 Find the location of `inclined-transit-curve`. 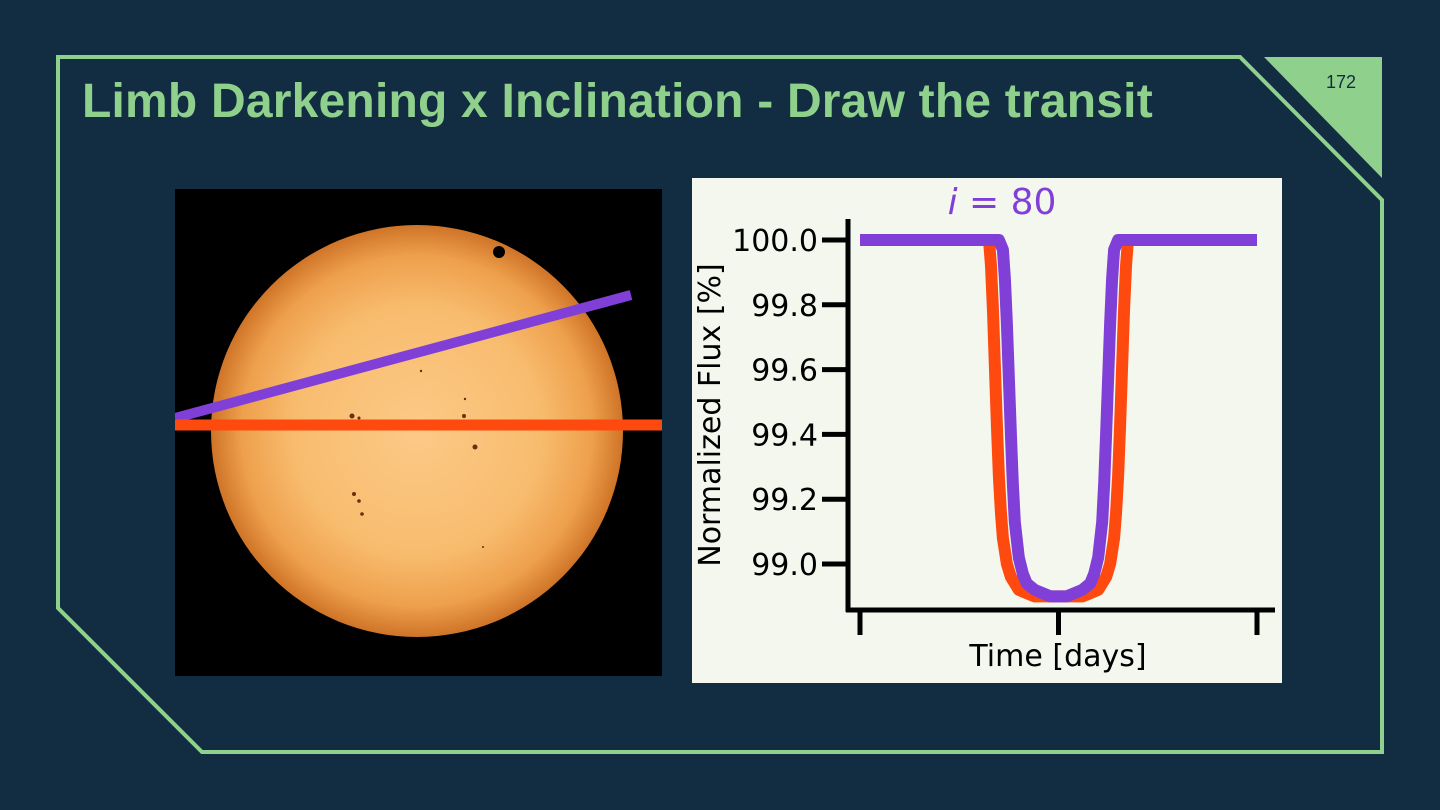

inclined-transit-curve is located at coordinates (1058, 418).